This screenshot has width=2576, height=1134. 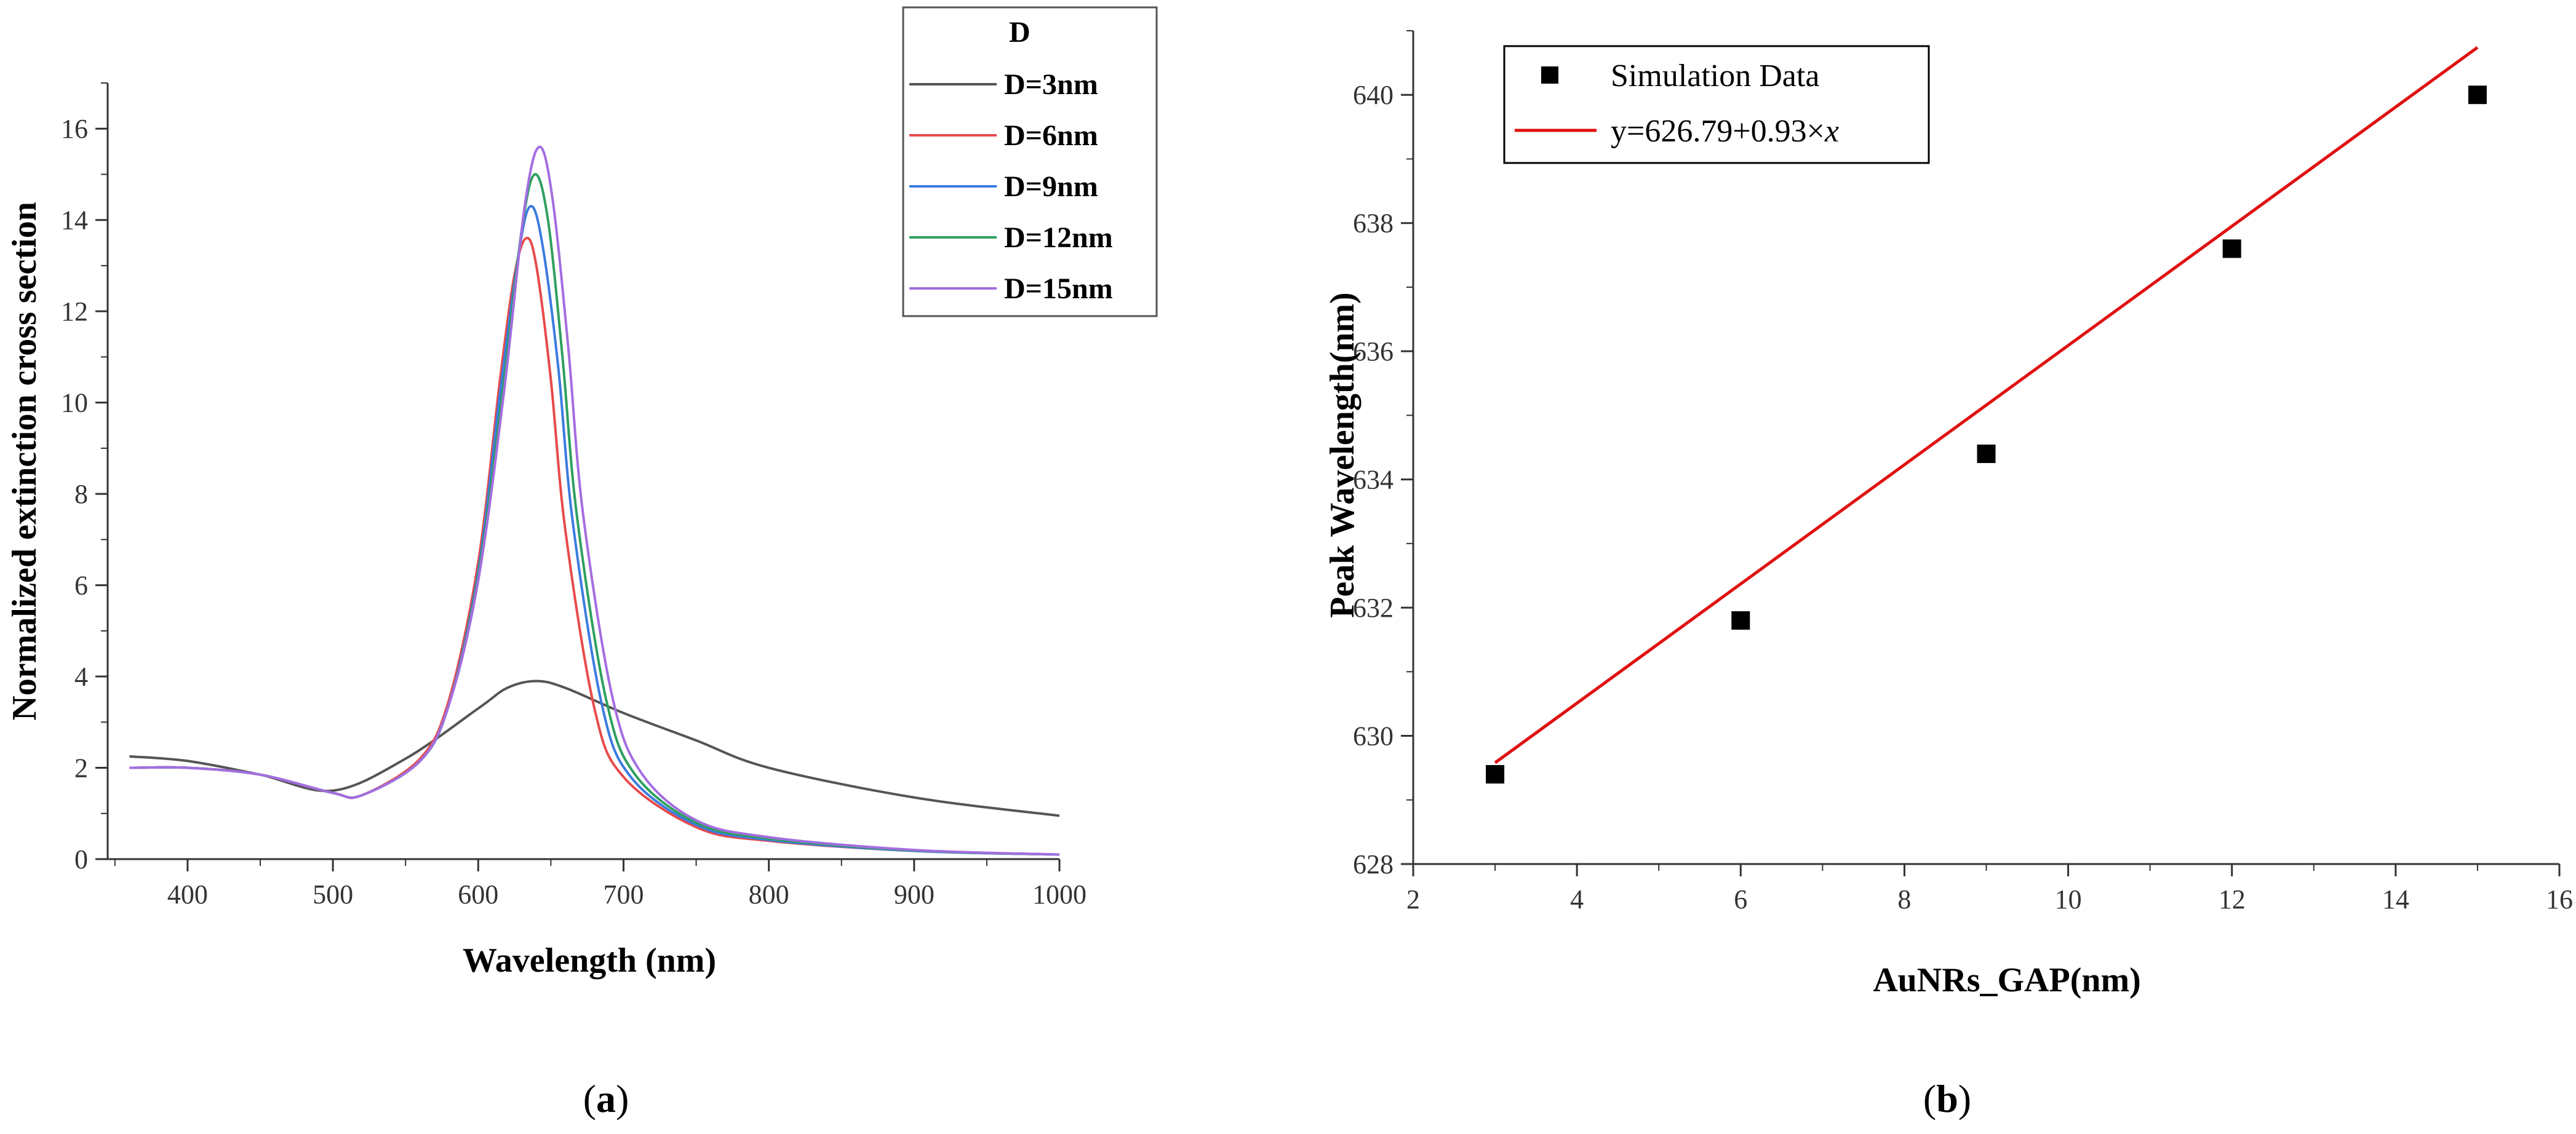 I want to click on legend-label-fit: y=626.79+0.93×x, so click(x=1725, y=131).